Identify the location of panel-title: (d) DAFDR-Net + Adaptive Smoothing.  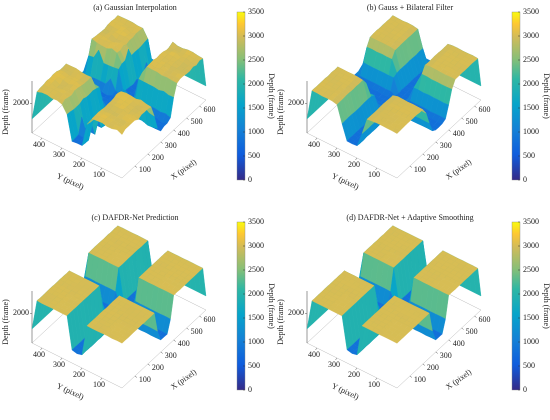
(409, 217).